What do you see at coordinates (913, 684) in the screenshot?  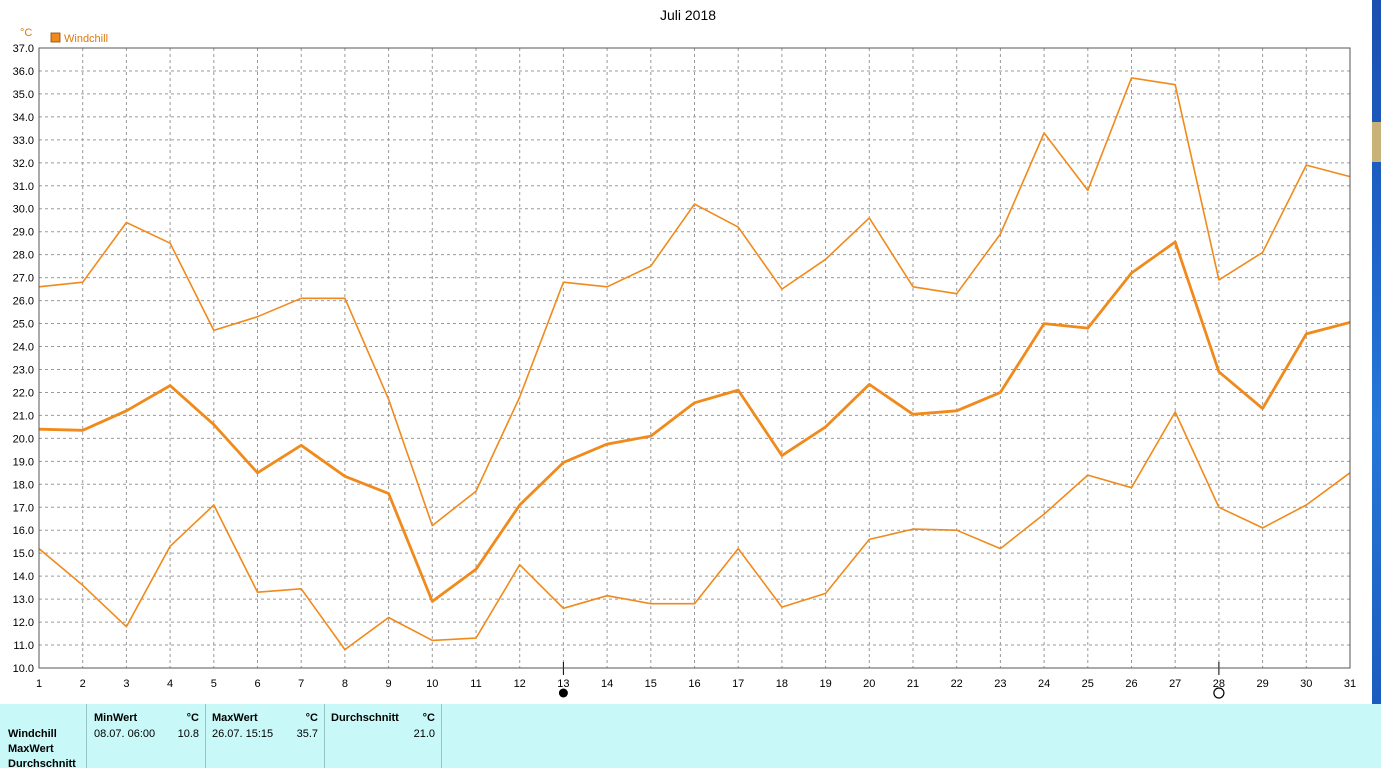 I see `x-tick-label: 21` at bounding box center [913, 684].